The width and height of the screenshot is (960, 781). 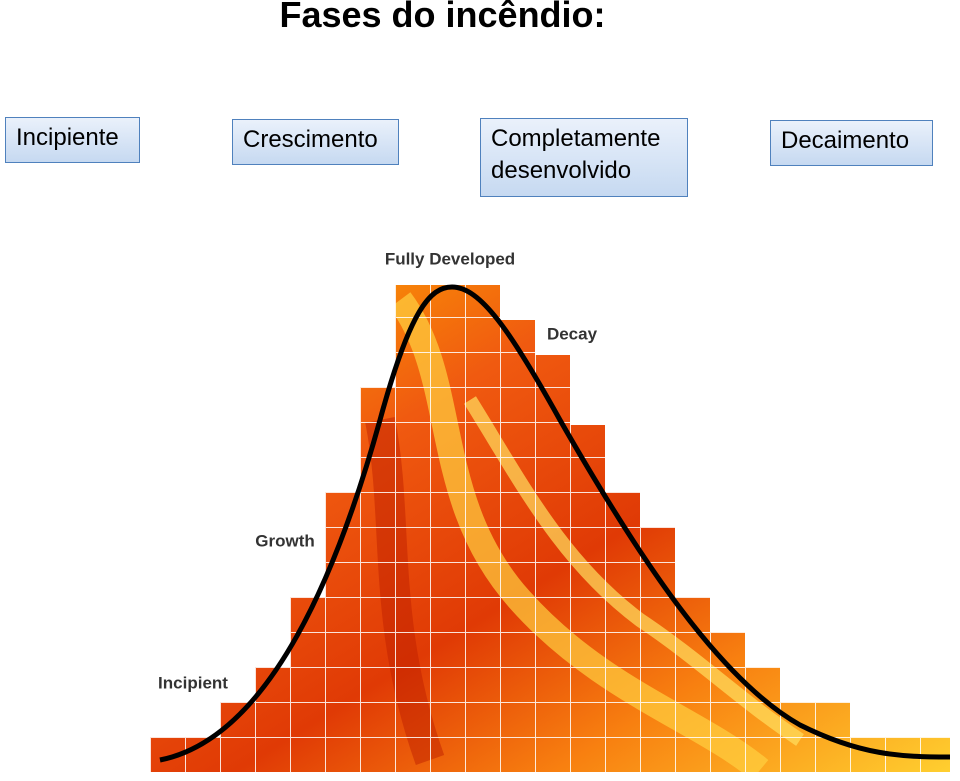 What do you see at coordinates (450, 258) in the screenshot?
I see `curve-label: Fully Developed` at bounding box center [450, 258].